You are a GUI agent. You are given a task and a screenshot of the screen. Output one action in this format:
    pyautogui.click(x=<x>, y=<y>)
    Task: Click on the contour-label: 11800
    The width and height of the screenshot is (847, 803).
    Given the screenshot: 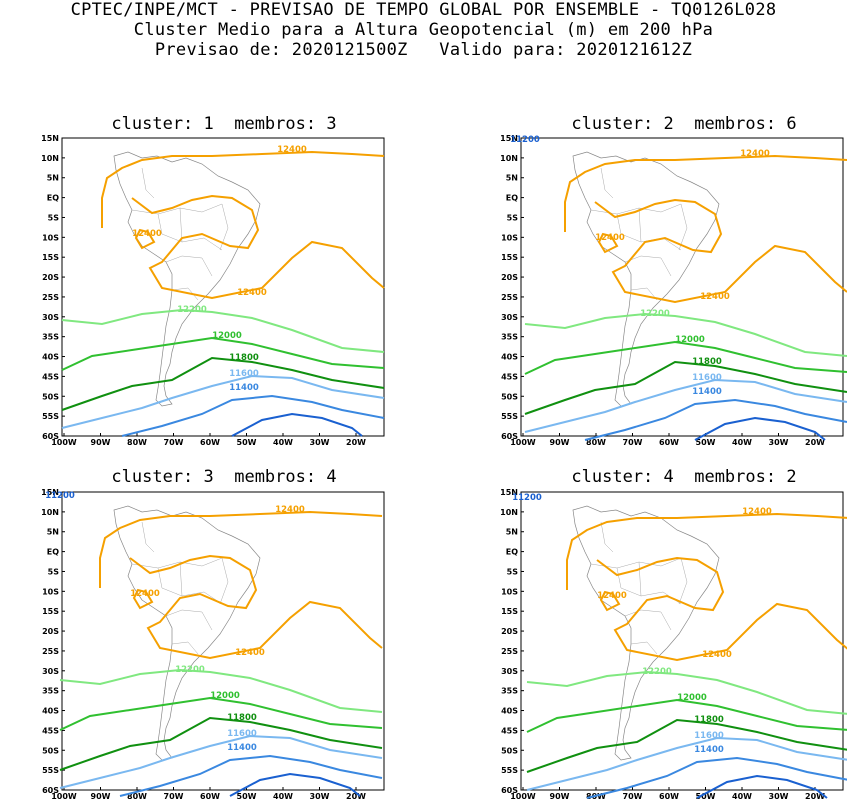 What is the action you would take?
    pyautogui.click(x=244, y=358)
    